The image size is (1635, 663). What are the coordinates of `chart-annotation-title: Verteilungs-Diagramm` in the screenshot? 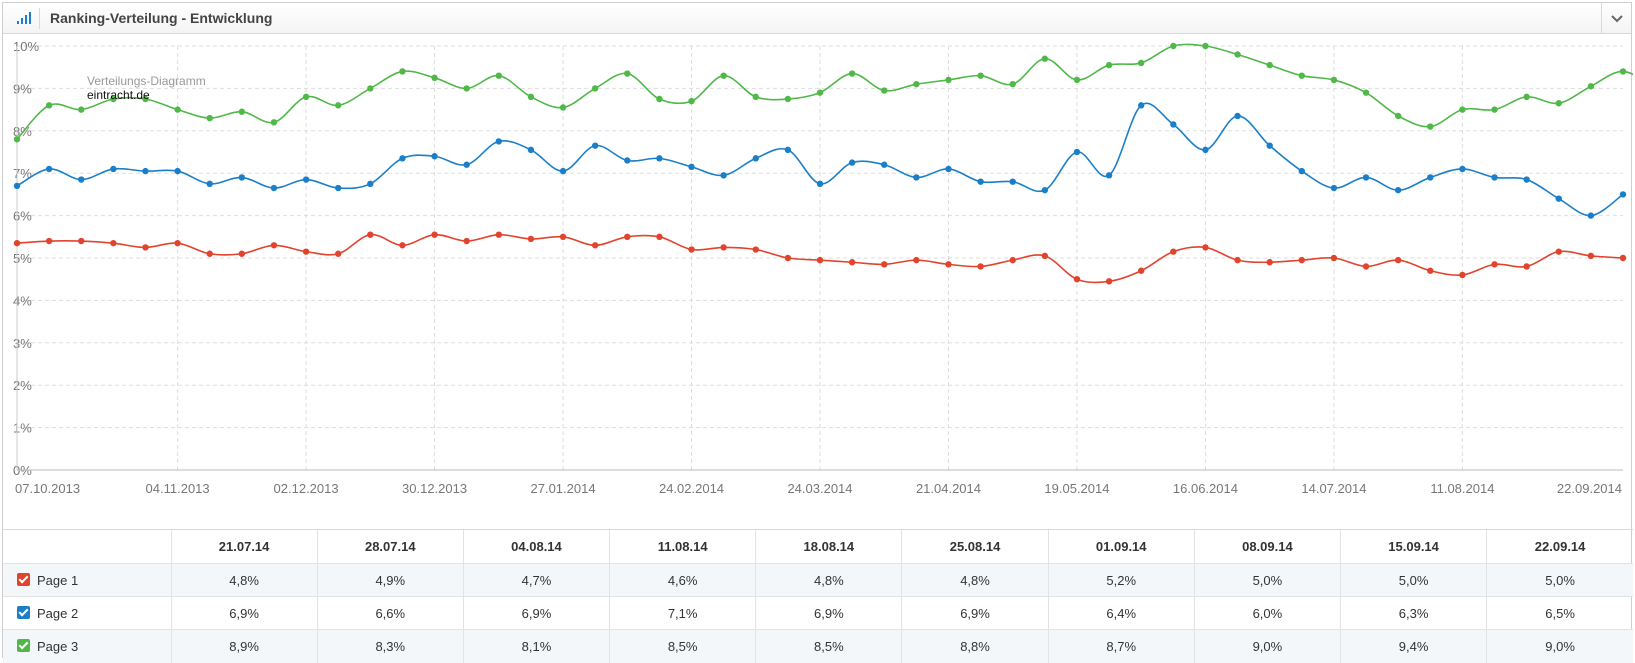 It's located at (146, 81).